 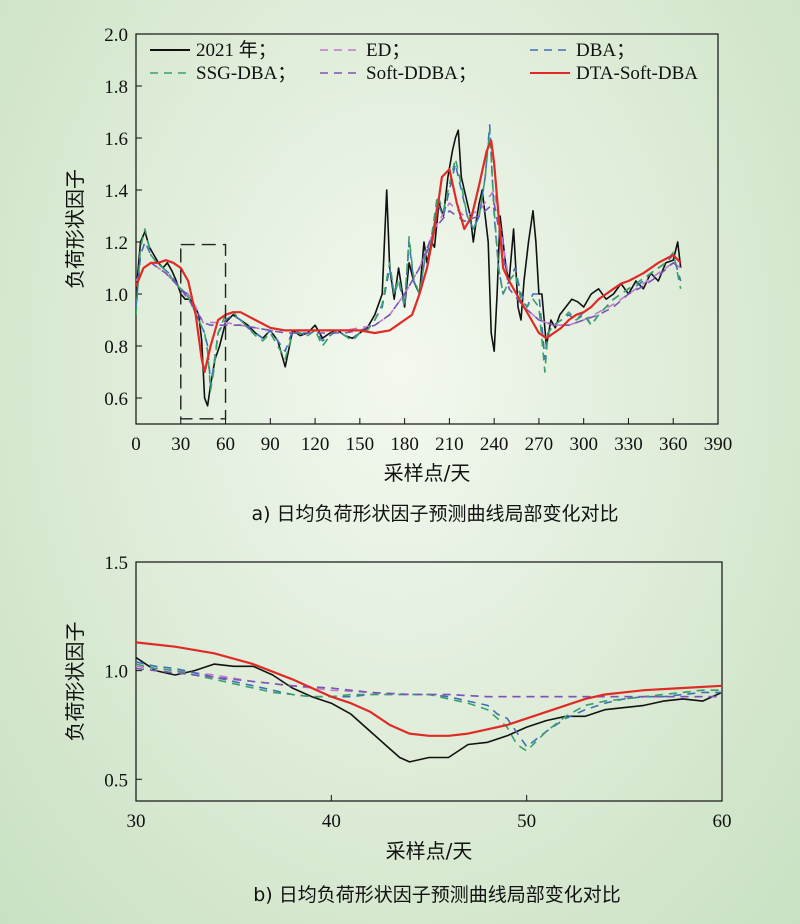 What do you see at coordinates (116, 563) in the screenshot?
I see `y-tick-label: 1.5` at bounding box center [116, 563].